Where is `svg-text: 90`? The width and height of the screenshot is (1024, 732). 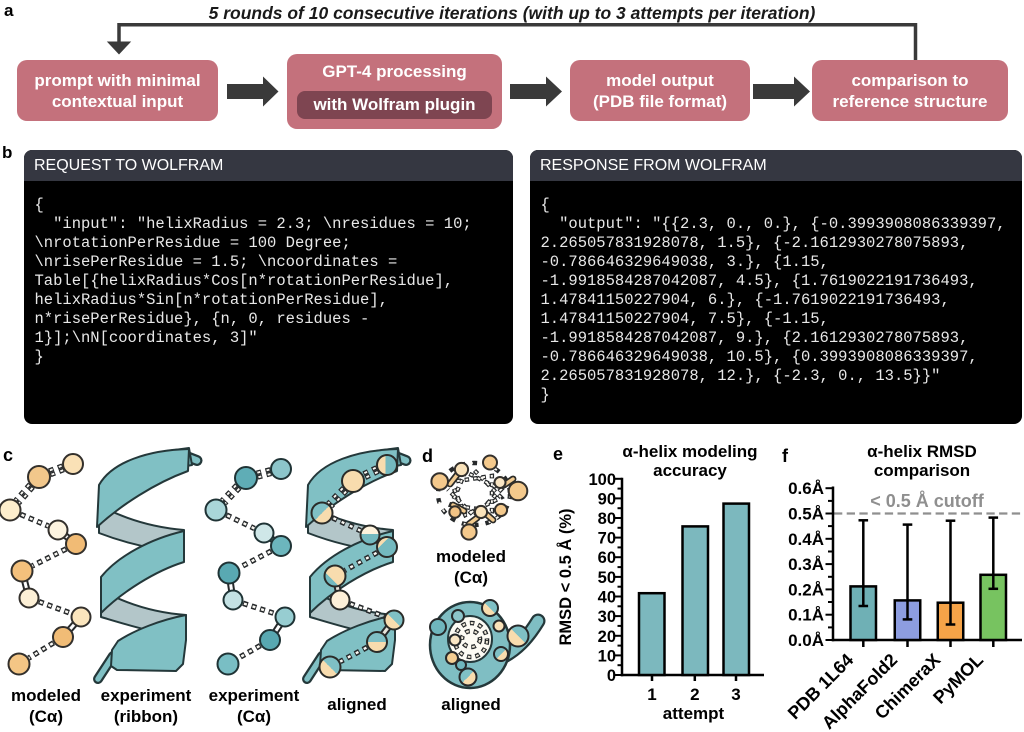
svg-text: 90 is located at coordinates (607, 499).